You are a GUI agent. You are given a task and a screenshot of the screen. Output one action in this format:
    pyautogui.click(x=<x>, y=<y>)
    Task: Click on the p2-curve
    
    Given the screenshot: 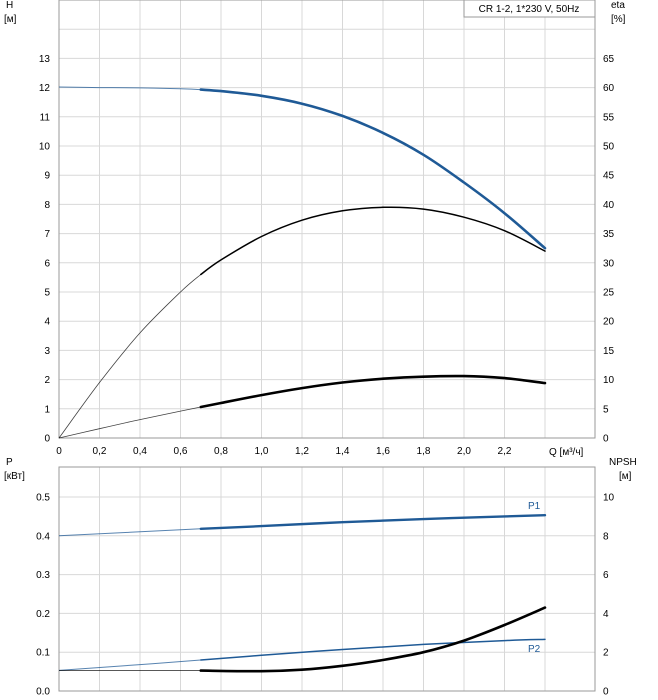 What is the action you would take?
    pyautogui.click(x=373, y=649)
    